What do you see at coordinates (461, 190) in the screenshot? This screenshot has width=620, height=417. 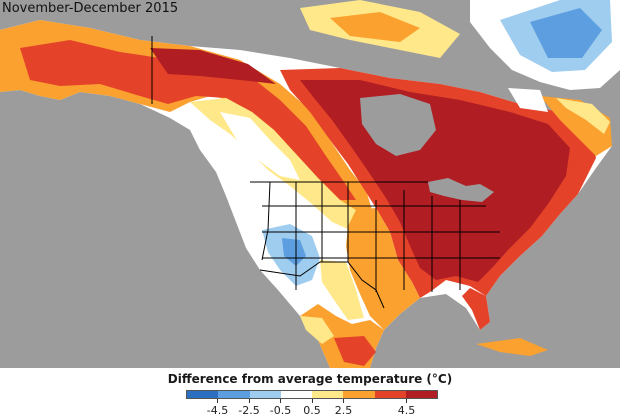 I see `great-lakes` at bounding box center [461, 190].